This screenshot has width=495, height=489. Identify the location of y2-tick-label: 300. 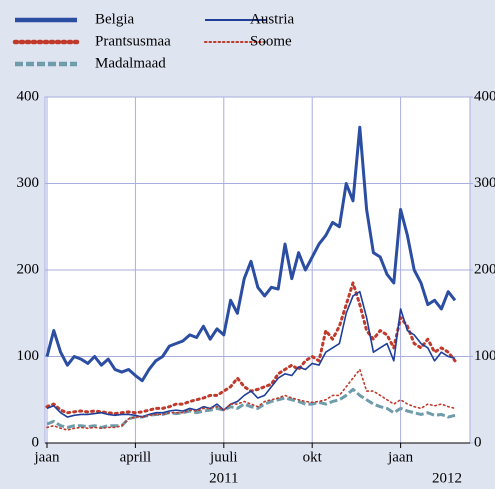
(484, 183).